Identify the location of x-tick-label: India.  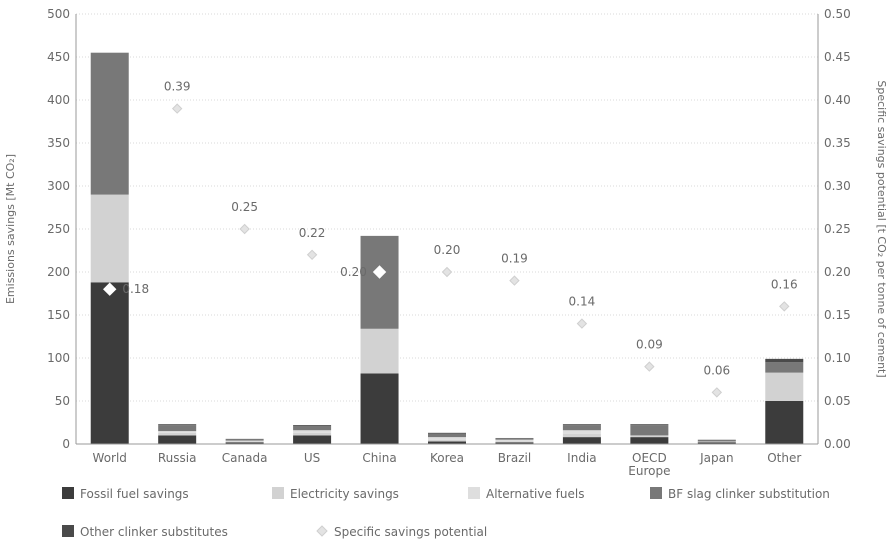
(581, 458).